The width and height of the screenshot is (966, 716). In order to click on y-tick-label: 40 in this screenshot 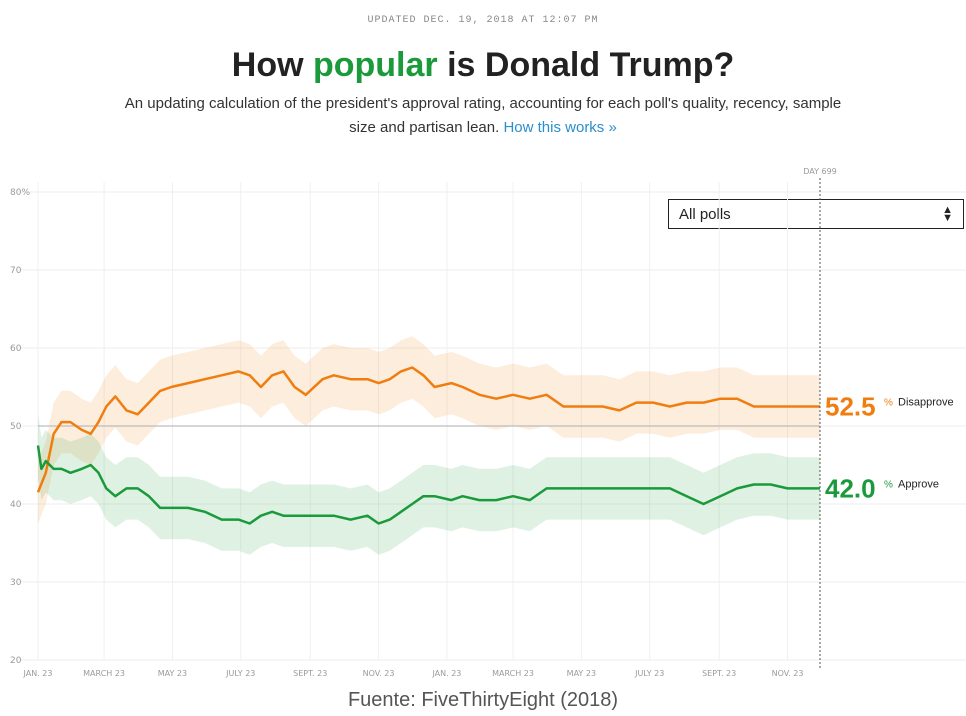, I will do `click(16, 505)`.